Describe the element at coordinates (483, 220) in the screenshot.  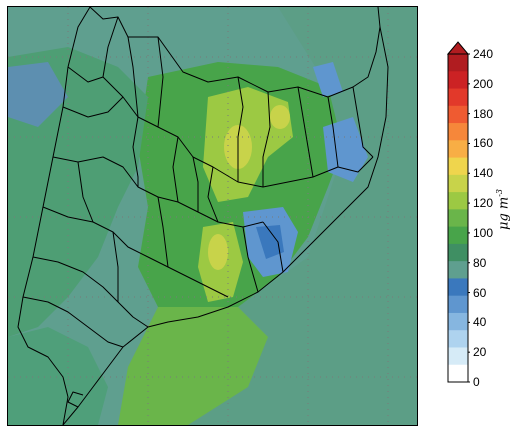
I see `colorbar-legend: 240 200 180 160 140 120 100 80 60 40 20 0` at that location.